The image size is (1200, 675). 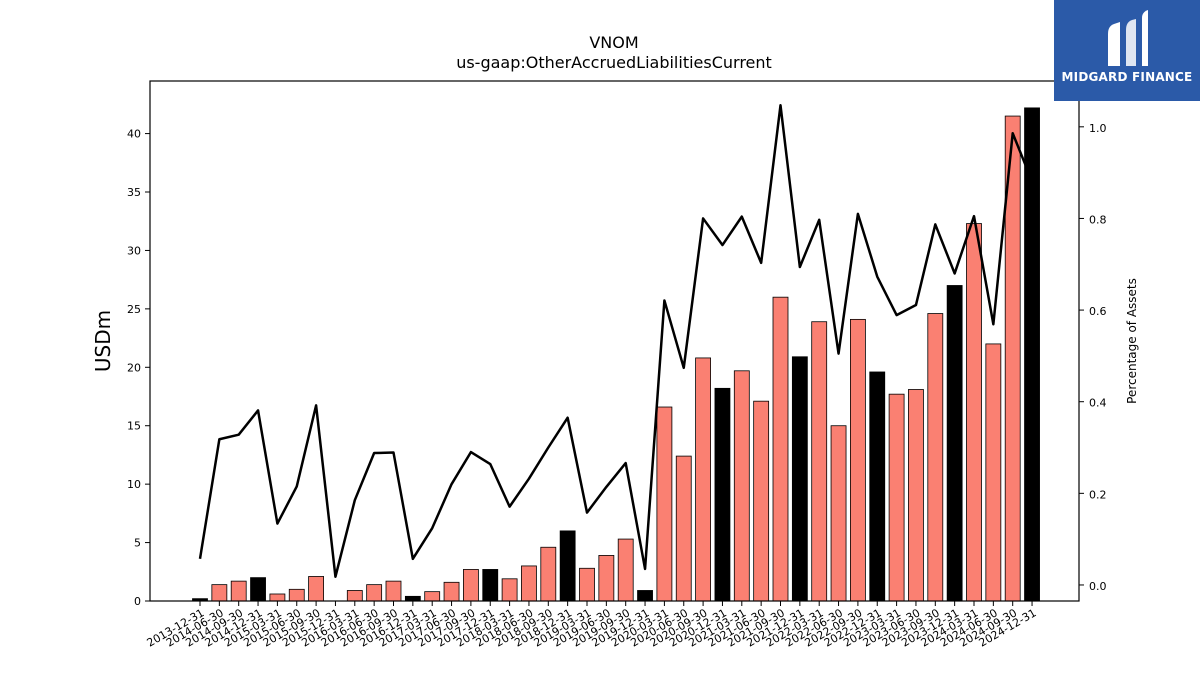 What do you see at coordinates (134, 192) in the screenshot?
I see `y-tick-label: 35` at bounding box center [134, 192].